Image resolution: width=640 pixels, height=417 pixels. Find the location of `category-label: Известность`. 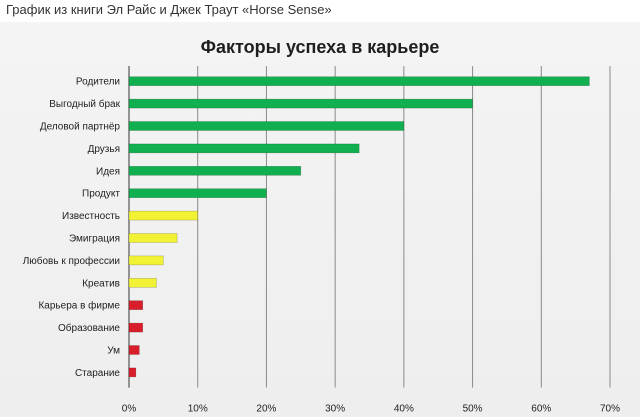

category-label: Известность is located at coordinates (91, 216).